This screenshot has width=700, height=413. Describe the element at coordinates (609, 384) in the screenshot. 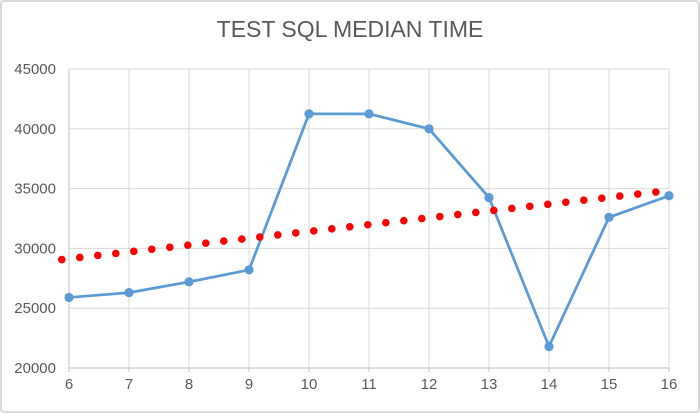

I see `x-tick-label-15: 15` at that location.